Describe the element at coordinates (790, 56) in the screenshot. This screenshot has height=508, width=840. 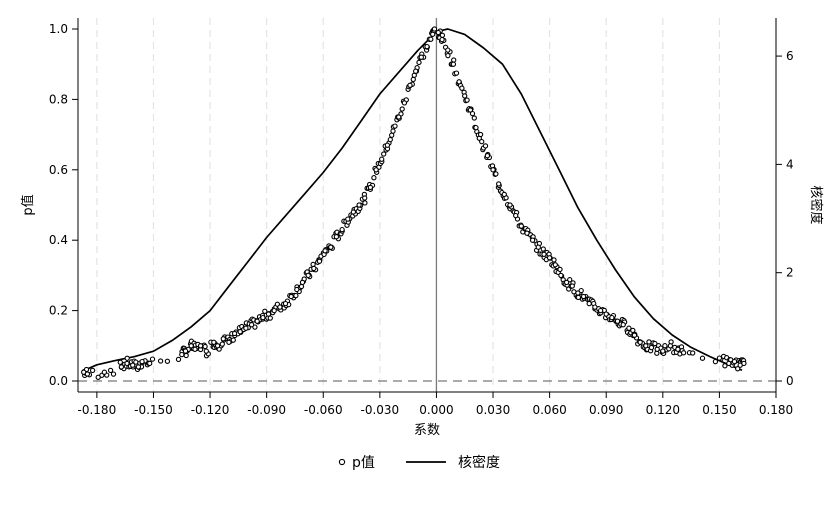
I see `y-right-tick-label: 6` at that location.